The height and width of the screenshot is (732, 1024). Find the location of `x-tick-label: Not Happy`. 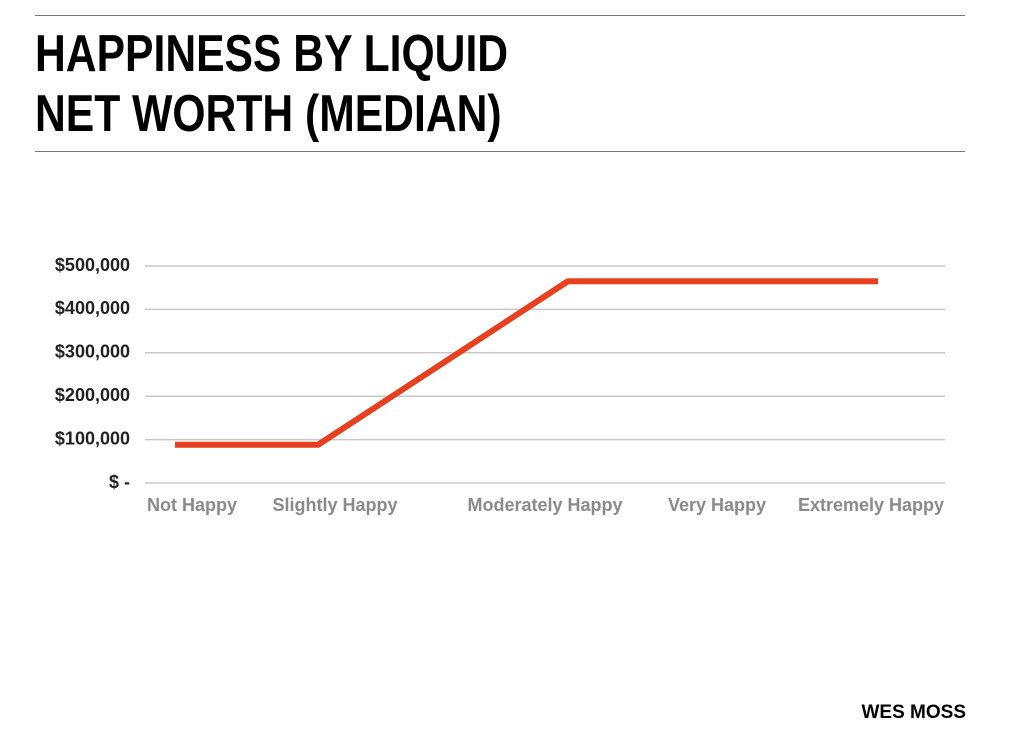

x-tick-label: Not Happy is located at coordinates (192, 505).